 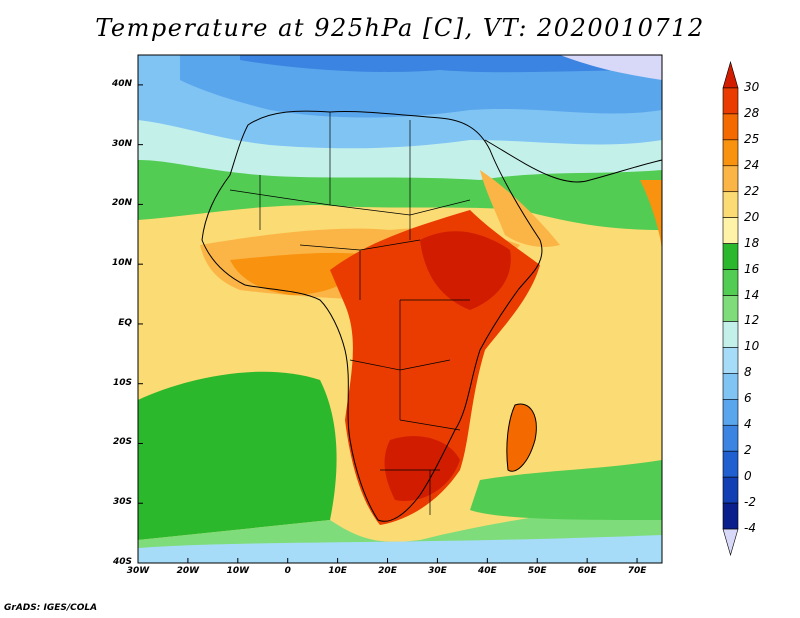 I want to click on lon-tick-label: 20E, so click(x=387, y=571).